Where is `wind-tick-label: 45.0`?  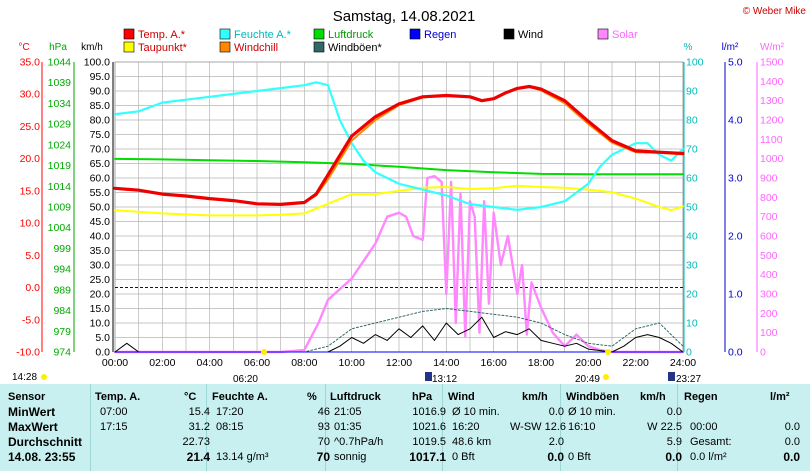
wind-tick-label: 45.0 is located at coordinates (100, 222).